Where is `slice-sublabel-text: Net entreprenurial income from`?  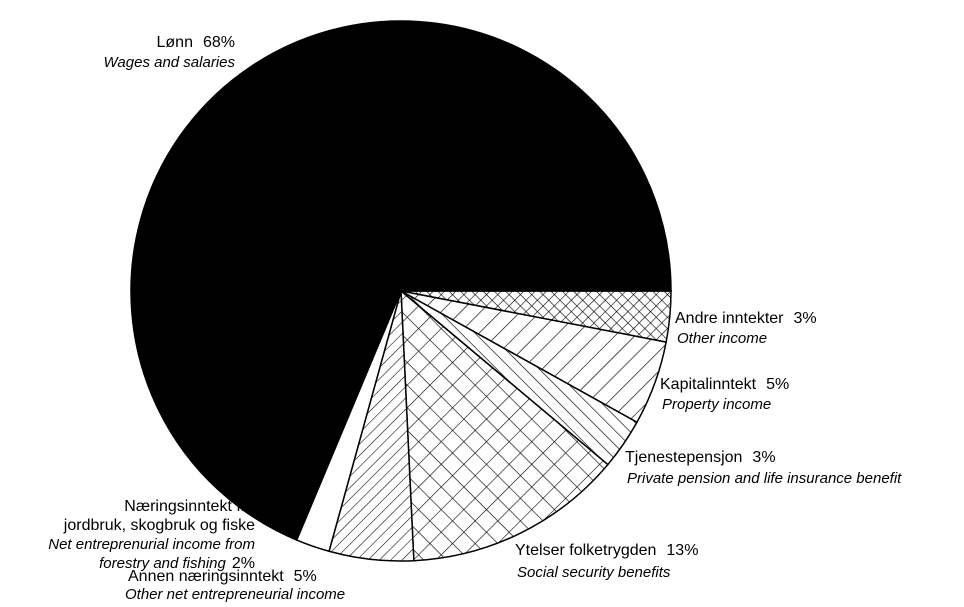 slice-sublabel-text: Net entreprenurial income from is located at coordinates (151, 544).